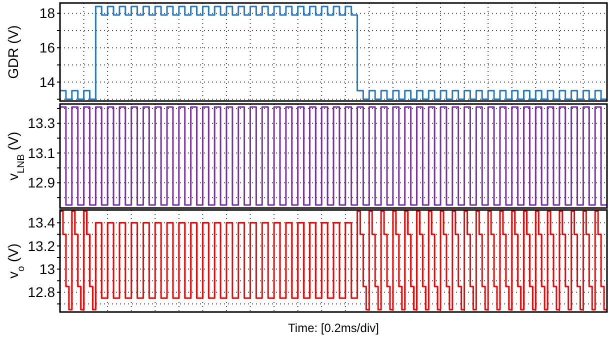 The width and height of the screenshot is (609, 342). I want to click on y-tick-label: 12.8, so click(42, 292).